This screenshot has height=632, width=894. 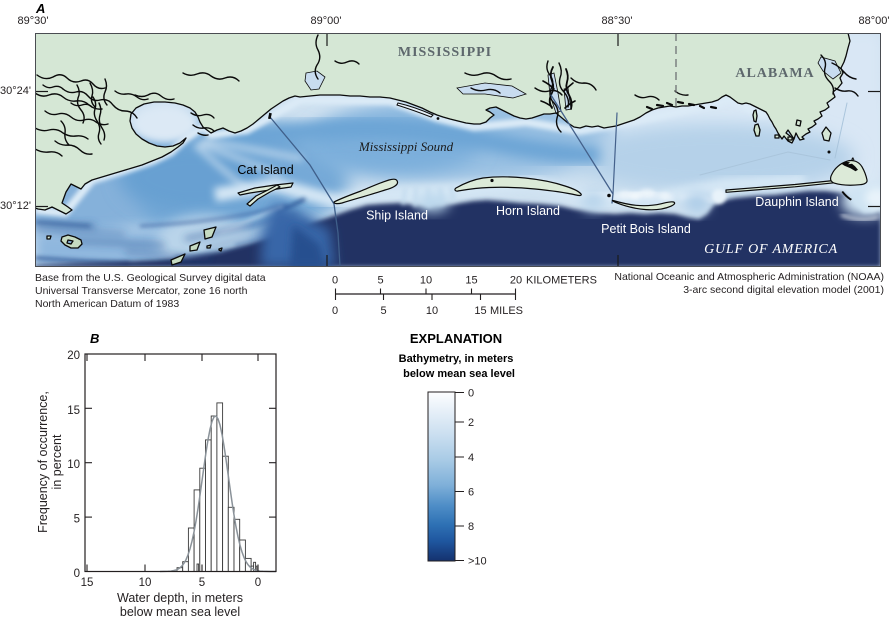 What do you see at coordinates (771, 249) in the screenshot?
I see `svg-text: GULF OF AMERICA` at bounding box center [771, 249].